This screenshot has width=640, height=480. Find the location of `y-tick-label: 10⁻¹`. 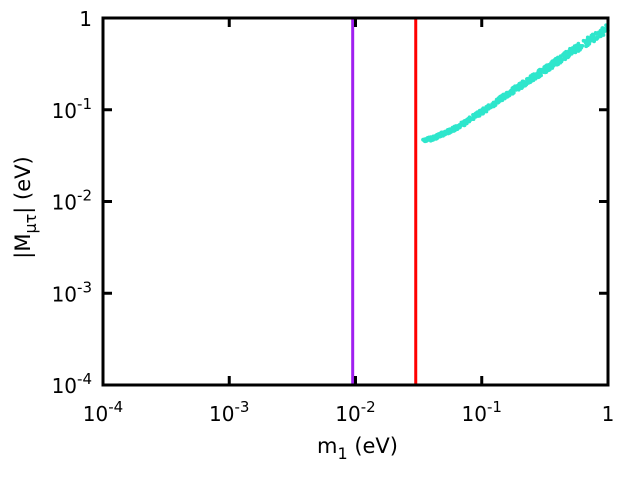

y-tick-label: 10⁻¹ is located at coordinates (72, 109).